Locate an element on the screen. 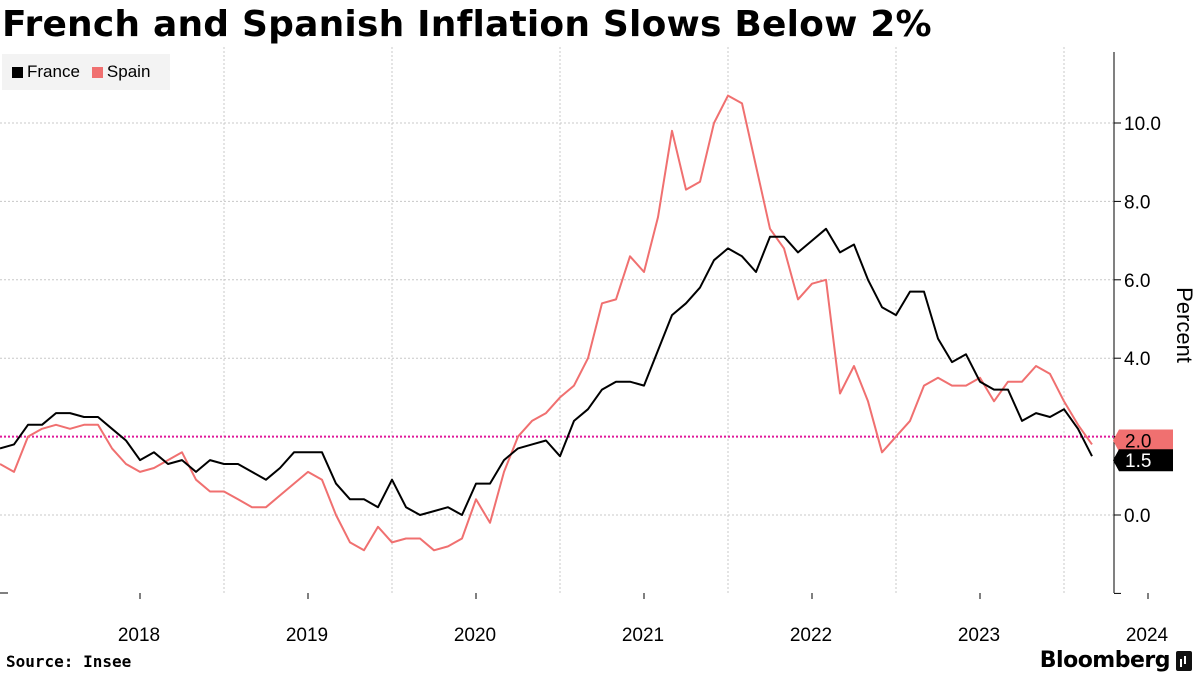  legend-swatch-france is located at coordinates (17, 72).